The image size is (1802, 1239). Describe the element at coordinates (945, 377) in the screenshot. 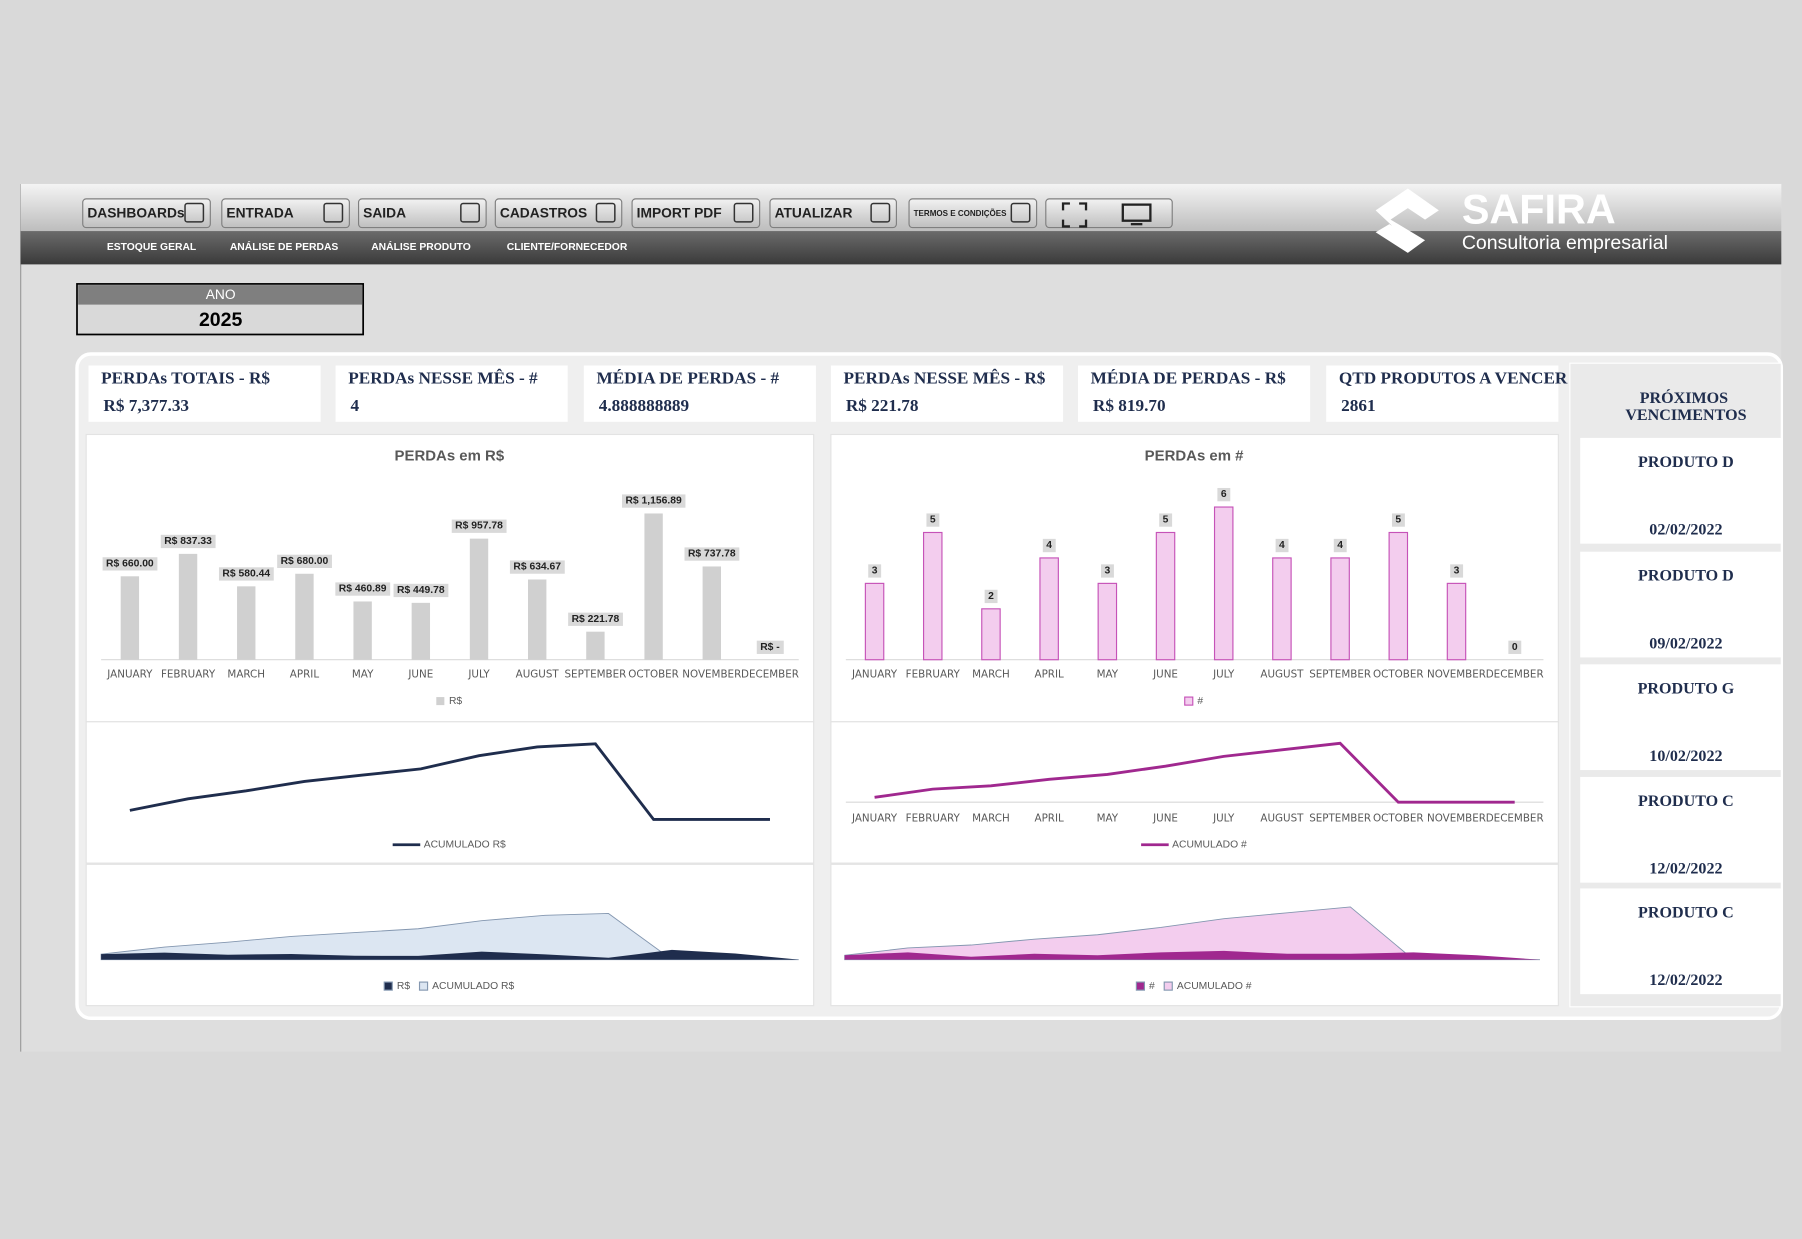

I see `kpi-title: PERDAs NESSE MÊS - R$` at that location.